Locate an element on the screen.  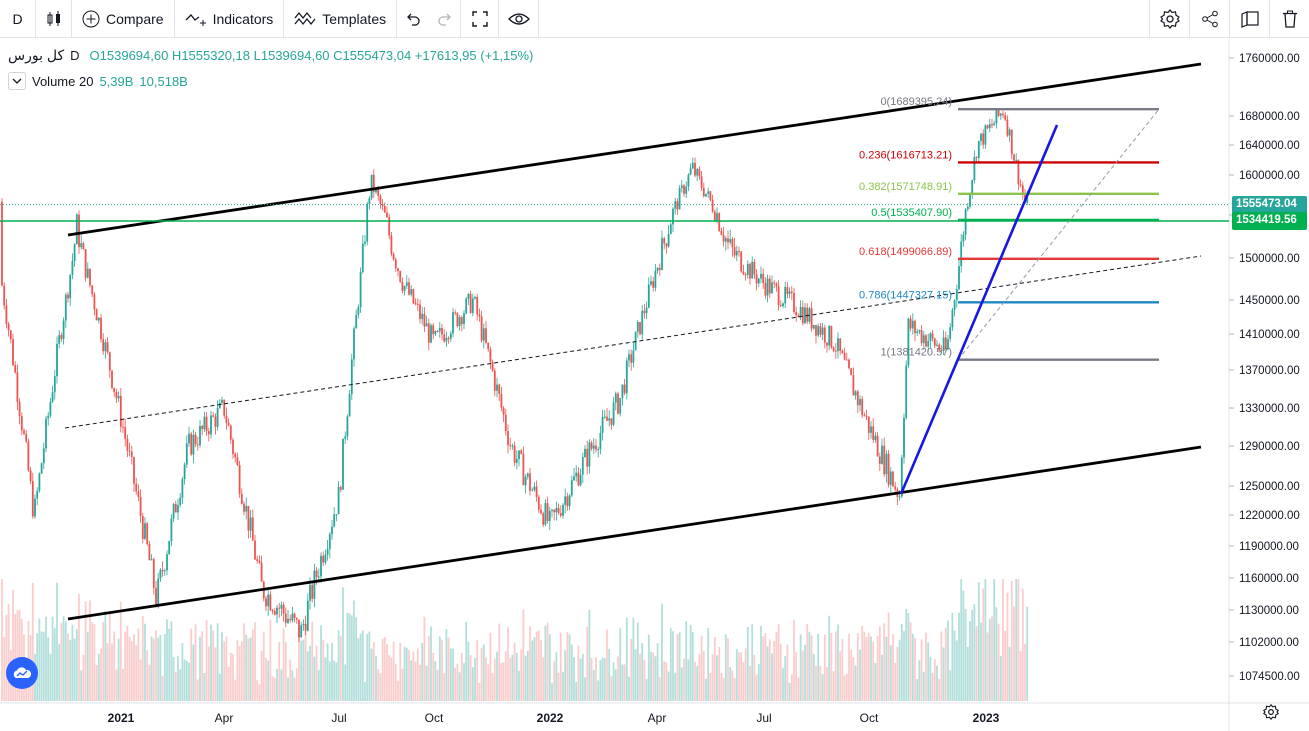
fullscreen-button is located at coordinates (480, 19).